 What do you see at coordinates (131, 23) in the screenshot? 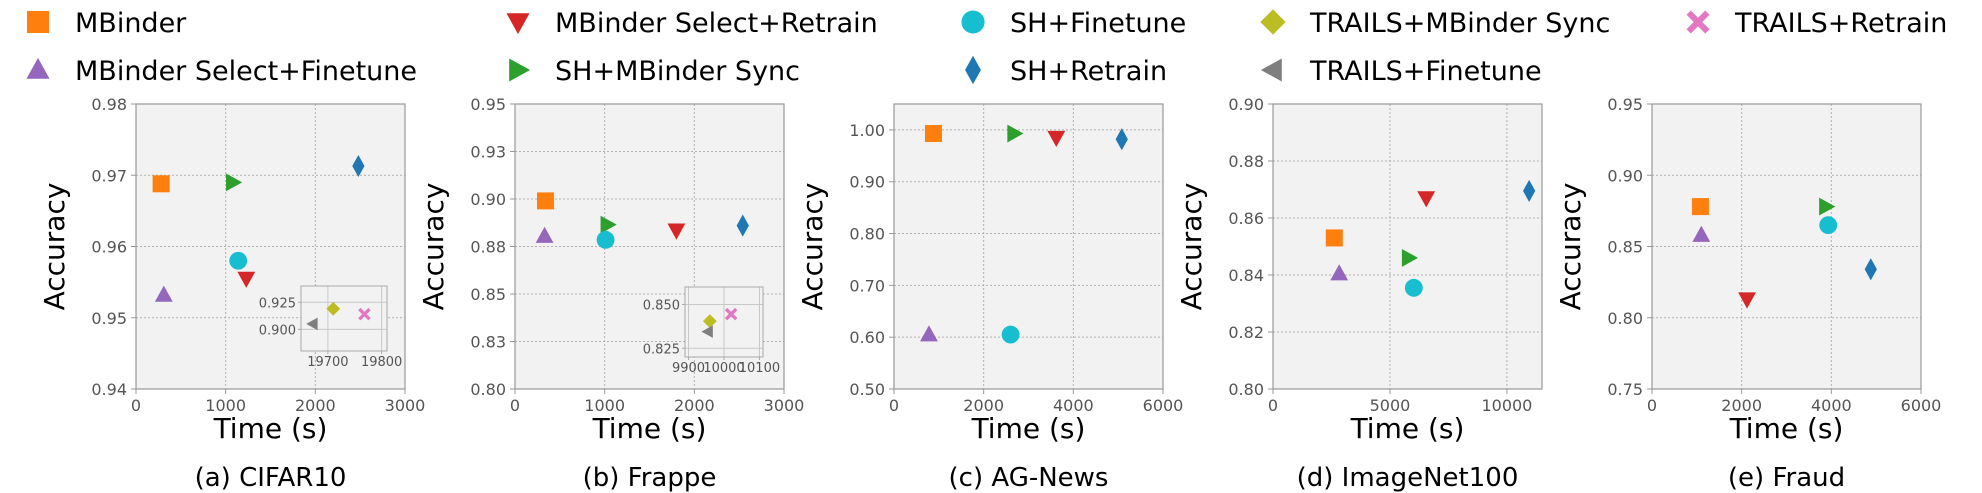
I see `legend-label-mbinder: MBinder` at bounding box center [131, 23].